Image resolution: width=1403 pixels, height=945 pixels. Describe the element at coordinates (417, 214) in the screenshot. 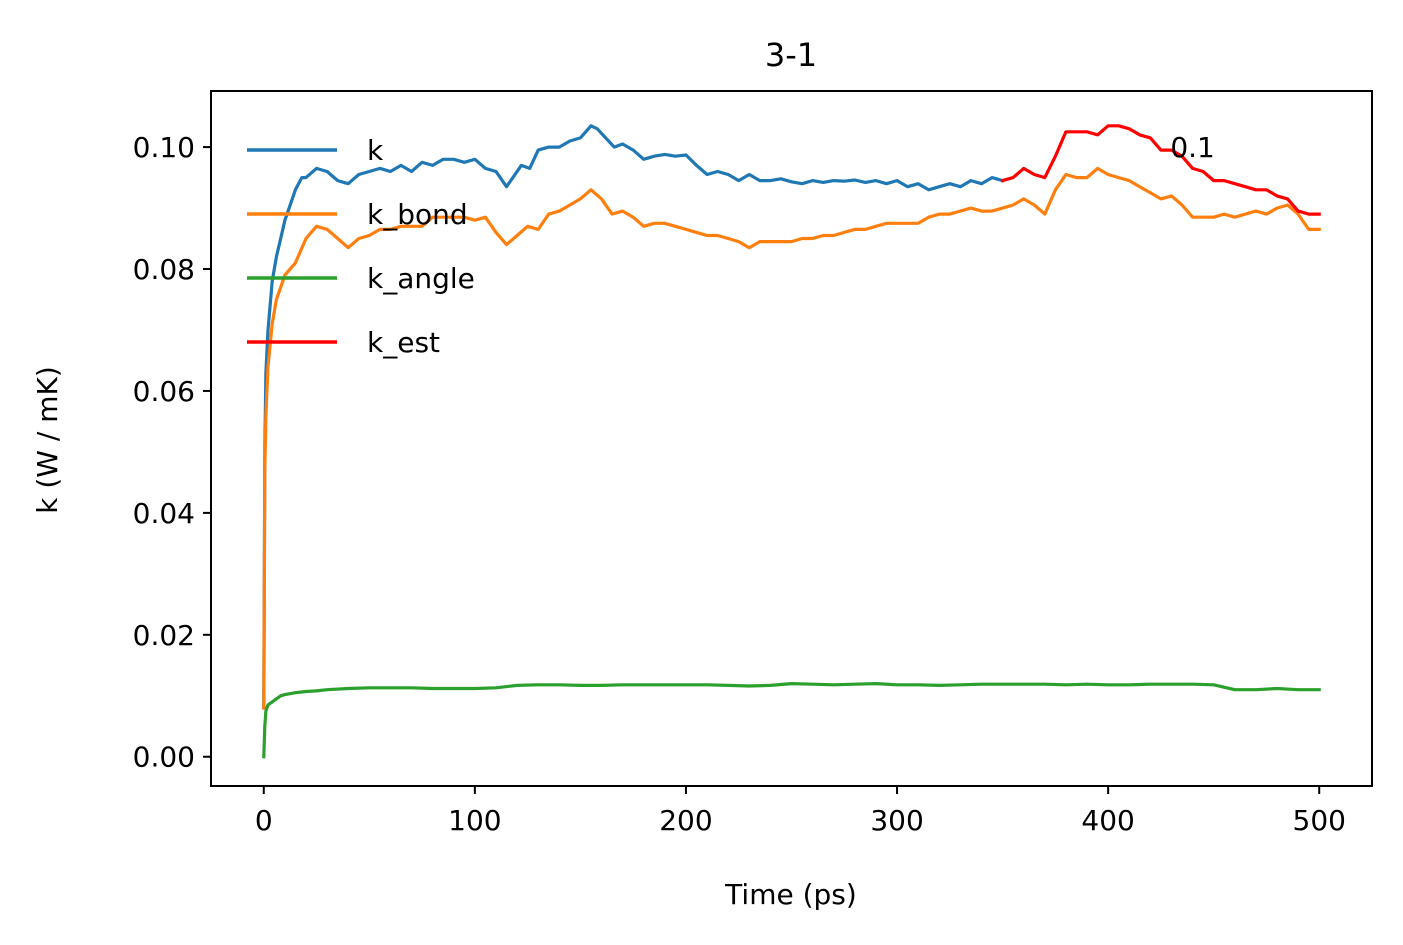

I see `legend-label-k-bond: k_bond` at that location.